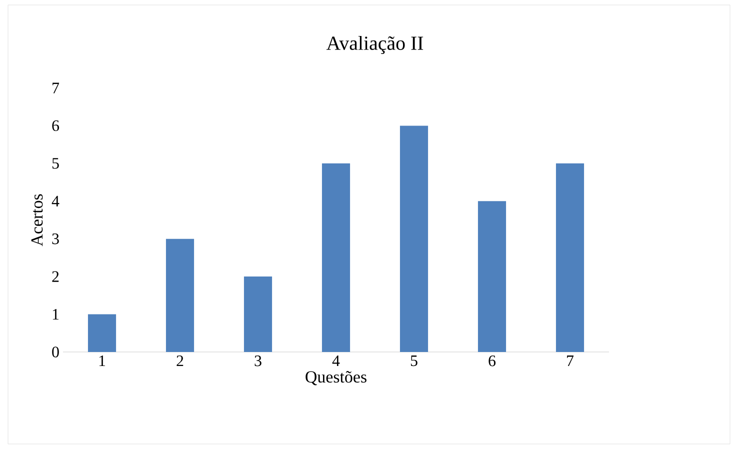 This screenshot has height=449, width=736. Describe the element at coordinates (37, 220) in the screenshot. I see `y-axis-title: Acertos` at that location.